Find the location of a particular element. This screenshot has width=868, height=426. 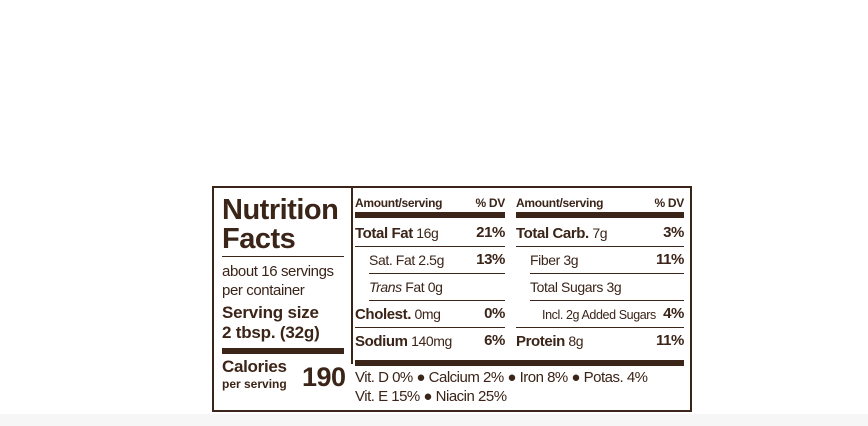

nutrient-dv: 4% is located at coordinates (673, 313).